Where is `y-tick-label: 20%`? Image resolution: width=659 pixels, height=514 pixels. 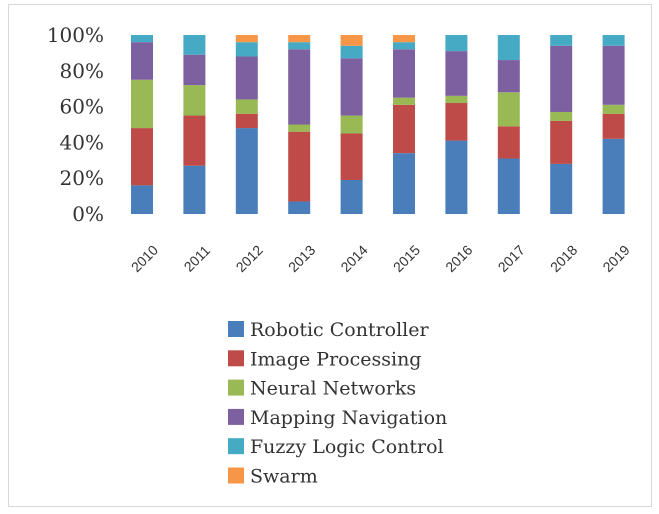
y-tick-label: 20% is located at coordinates (82, 178).